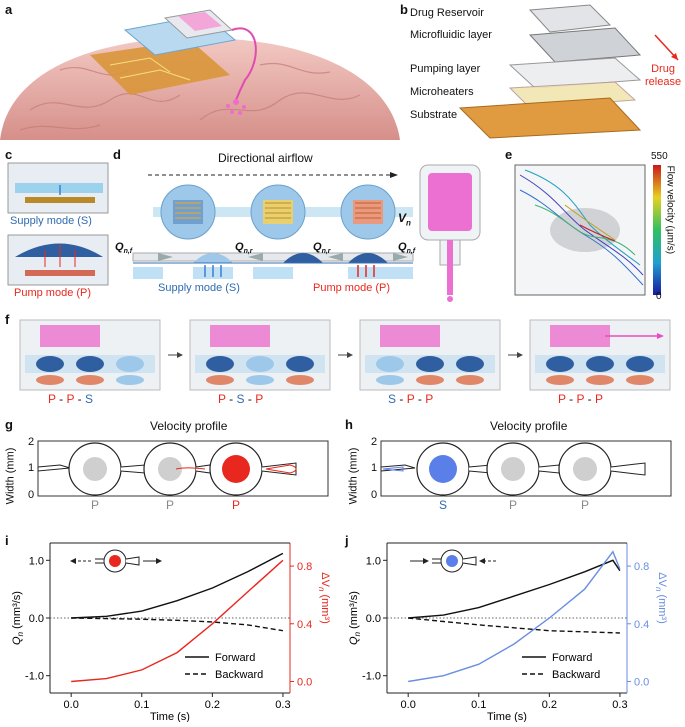 This screenshot has height=727, width=685. I want to click on sequence-label: P - P - S, so click(70, 399).